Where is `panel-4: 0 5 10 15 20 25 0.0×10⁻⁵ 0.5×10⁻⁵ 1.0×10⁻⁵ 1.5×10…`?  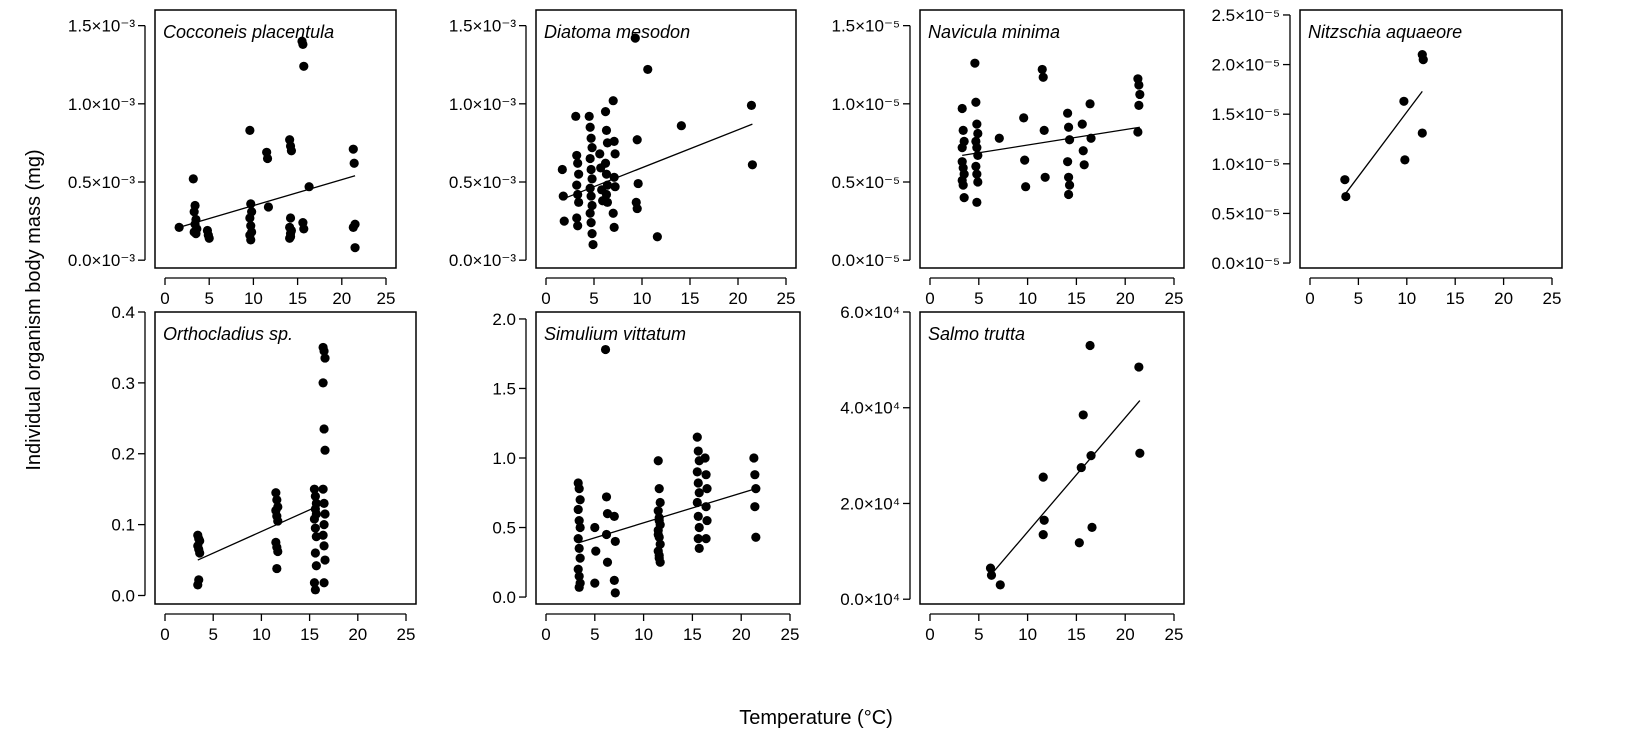 panel-4: 0 5 10 15 20 25 0.0×10⁻⁵ 0.5×10⁻⁵ 1.0×10⁻⁵ 1.5×10… is located at coordinates (1387, 157).